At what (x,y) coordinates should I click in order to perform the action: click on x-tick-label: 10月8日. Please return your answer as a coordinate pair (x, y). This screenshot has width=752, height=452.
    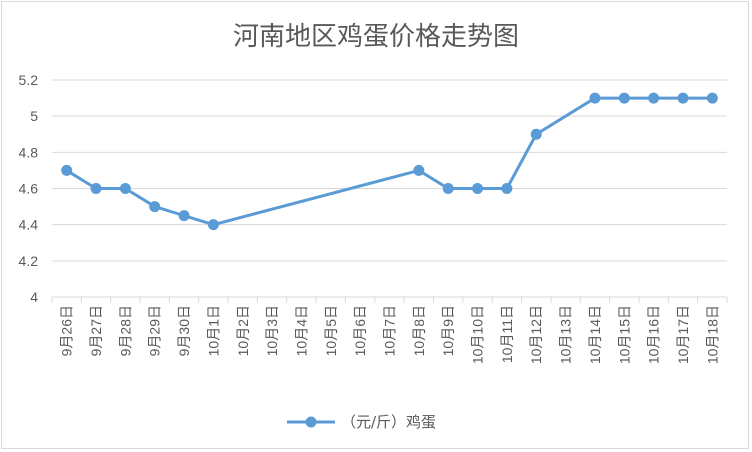
    Looking at the image, I should click on (419, 330).